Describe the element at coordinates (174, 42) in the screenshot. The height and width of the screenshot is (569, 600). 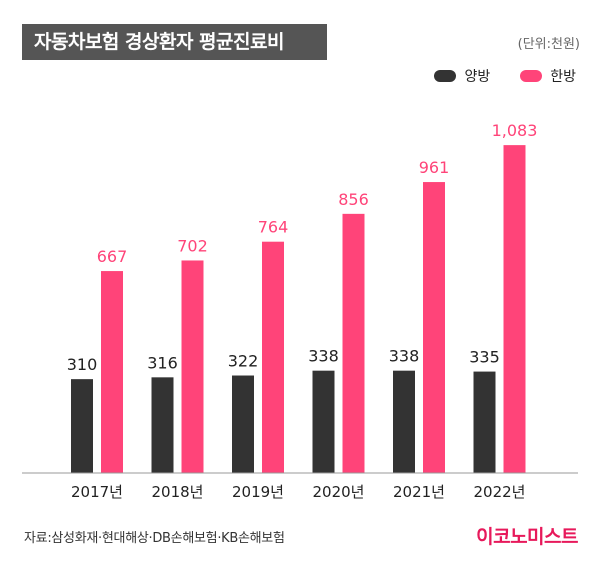
I see `chart-title: 자동차보험 경상환자 평균진료비` at that location.